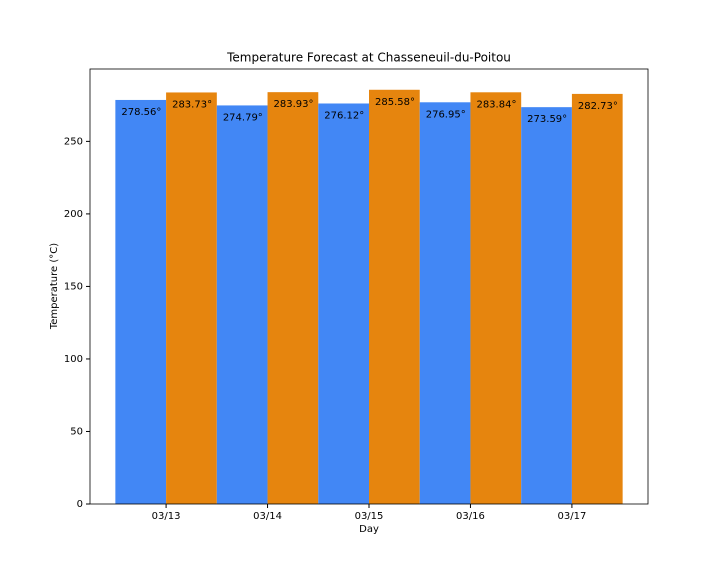 The width and height of the screenshot is (720, 576). I want to click on y-tick-label: 250, so click(73, 141).